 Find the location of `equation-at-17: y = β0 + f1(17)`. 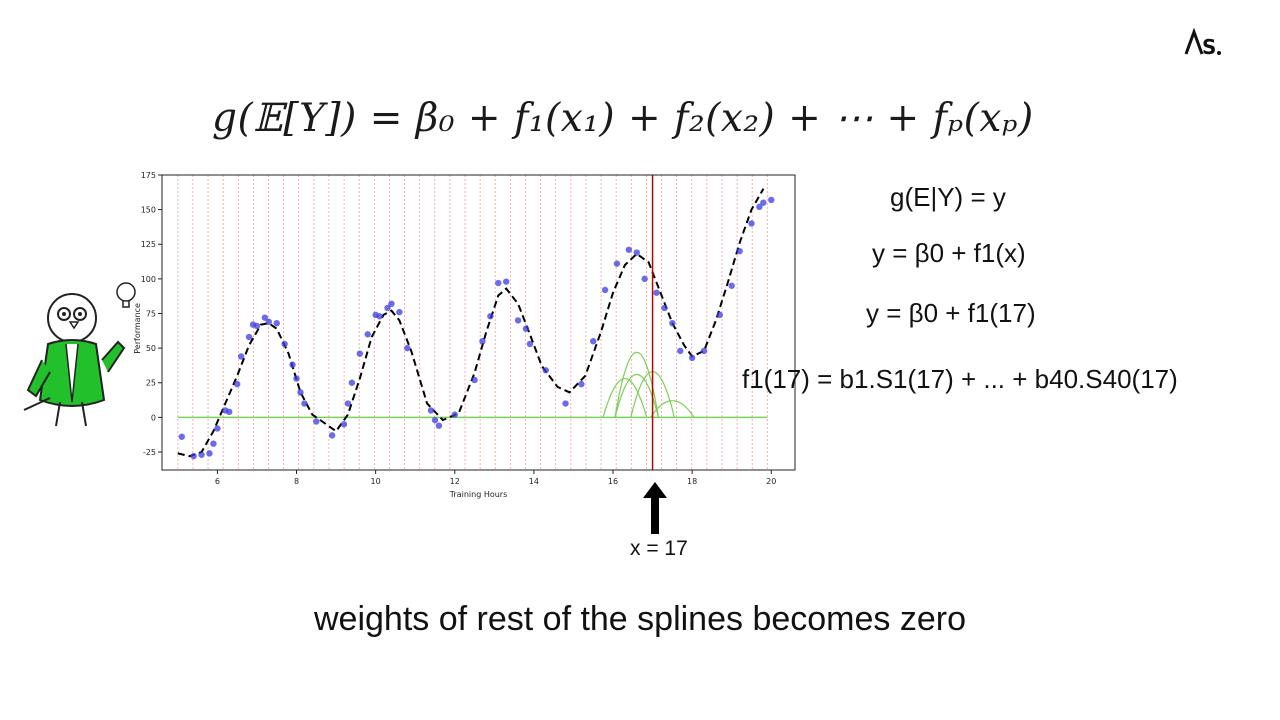

equation-at-17: y = β0 + f1(17) is located at coordinates (951, 313).